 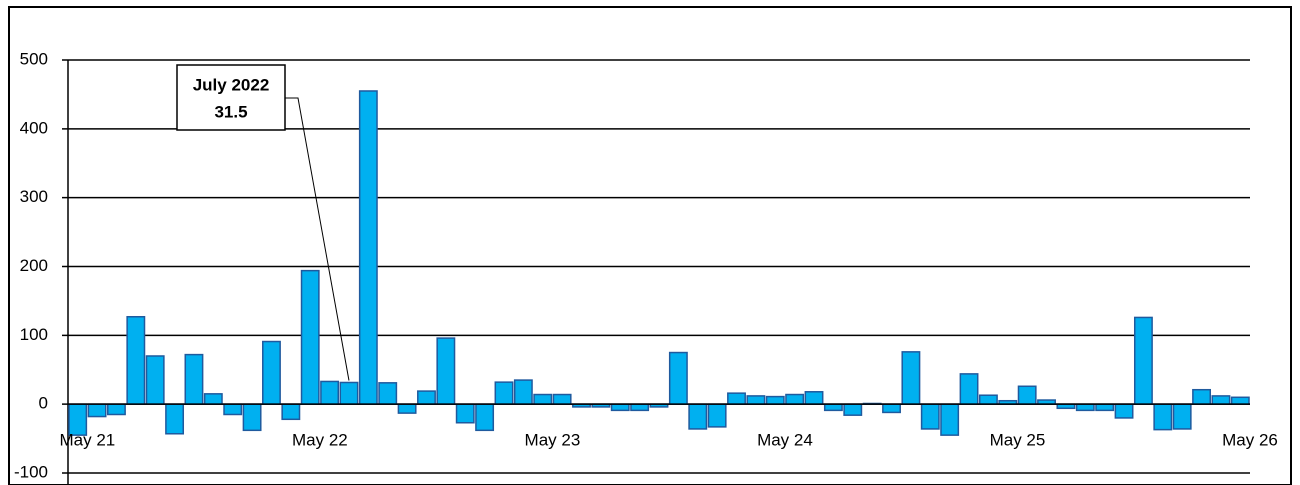 I want to click on y-tick-label: -100, so click(x=31, y=471).